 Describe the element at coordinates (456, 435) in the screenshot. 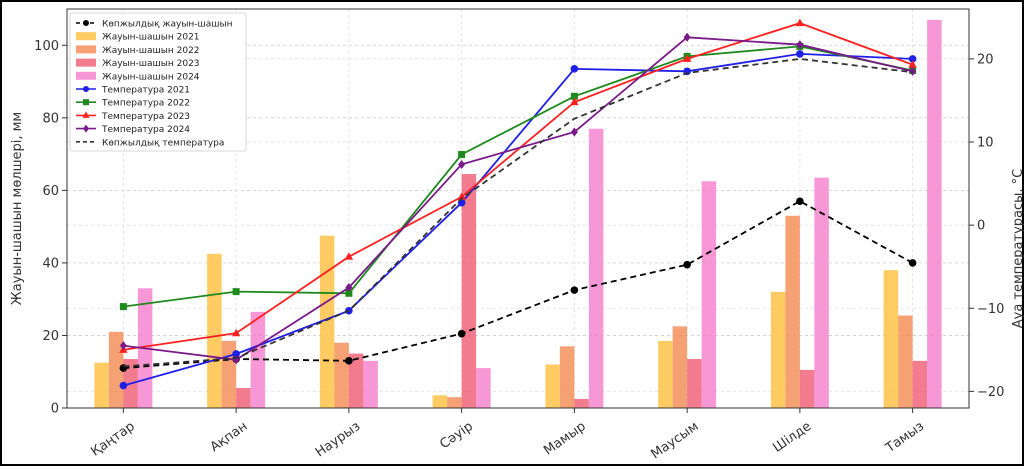

I see `category-label-3: Сәуір` at that location.